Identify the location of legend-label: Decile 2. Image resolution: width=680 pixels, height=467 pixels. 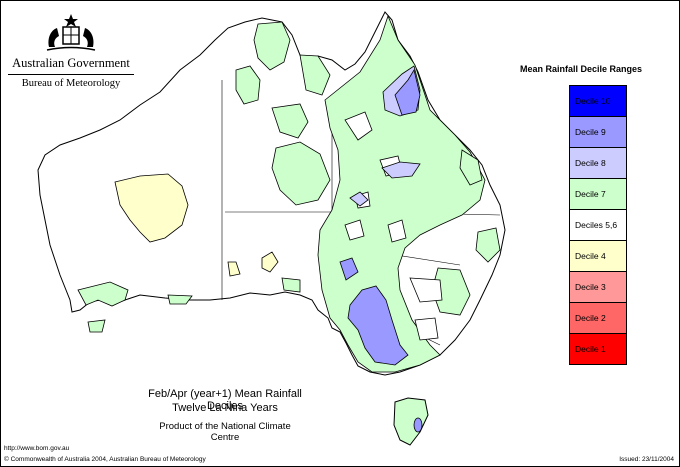
(590, 318).